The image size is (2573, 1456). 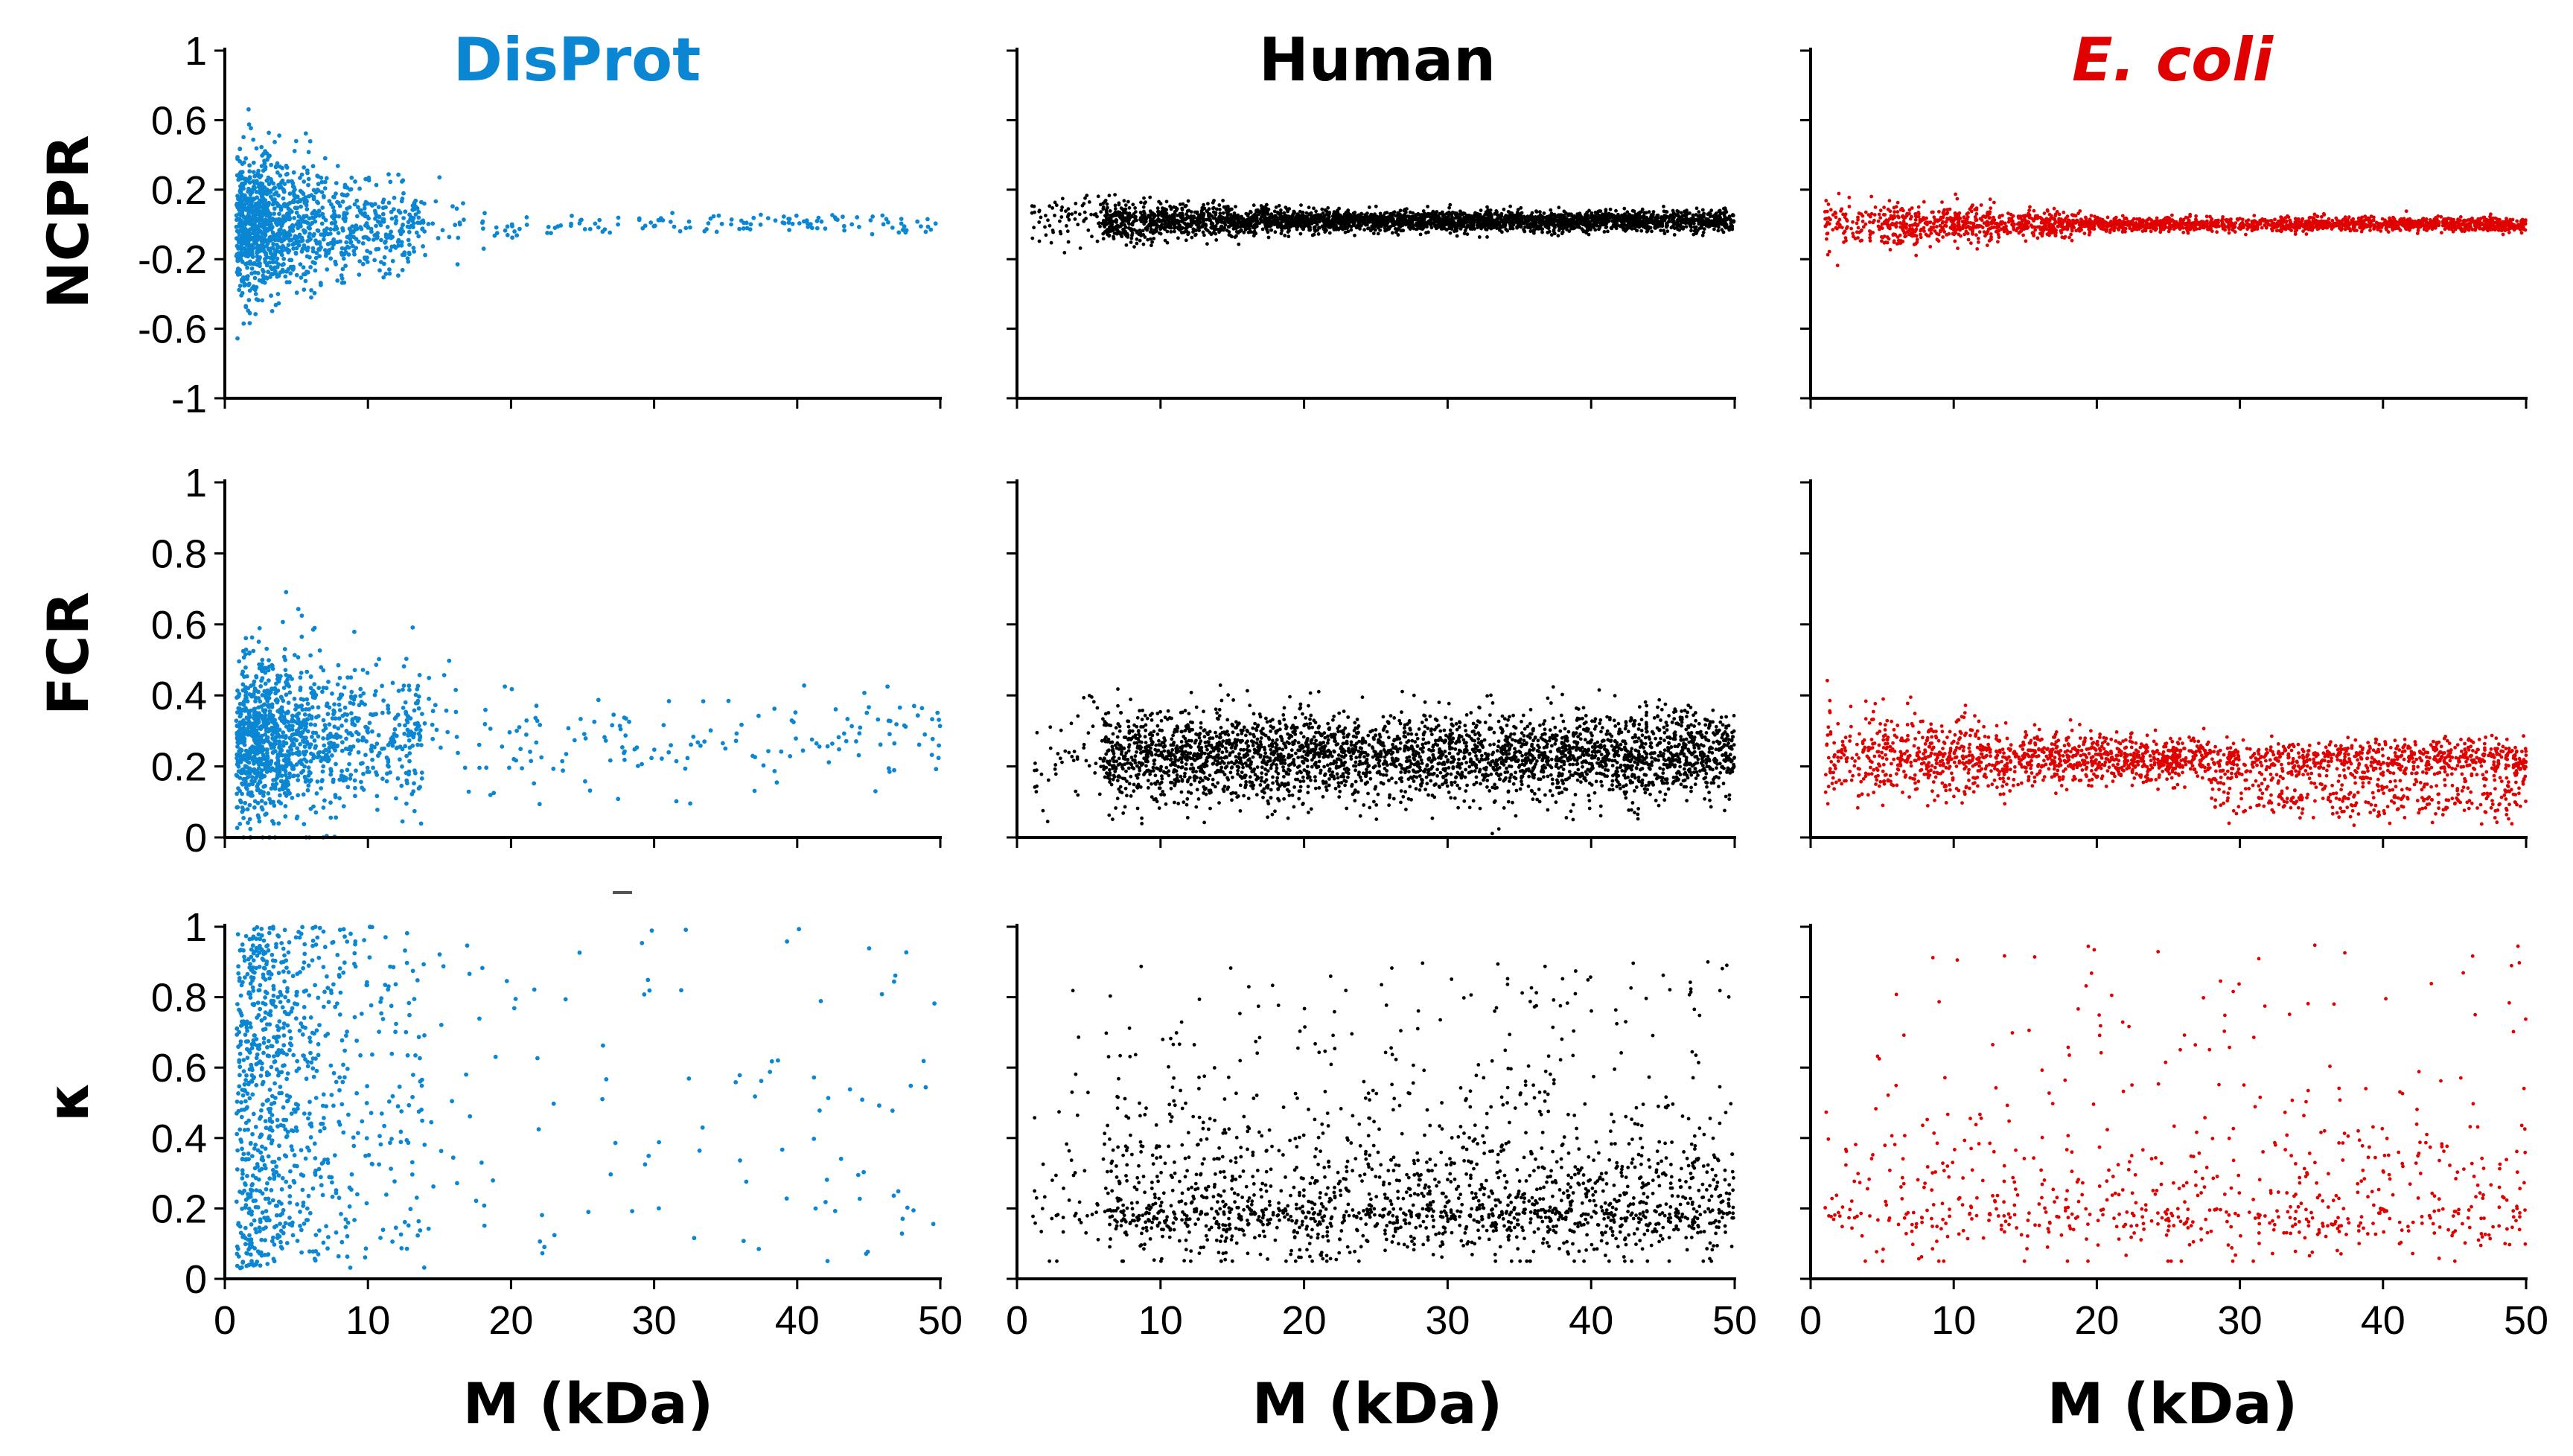 I want to click on xlabel-disprot: M (kDa), so click(x=588, y=1403).